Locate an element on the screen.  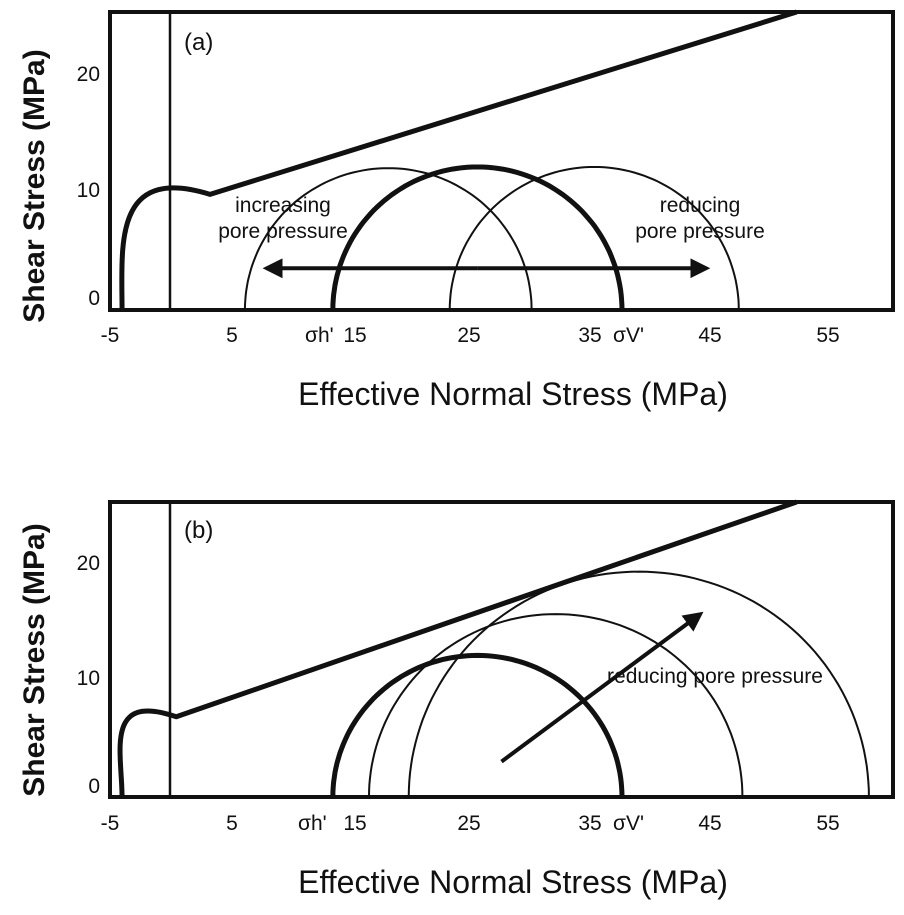
annotation-increasing: increasing is located at coordinates (283, 205).